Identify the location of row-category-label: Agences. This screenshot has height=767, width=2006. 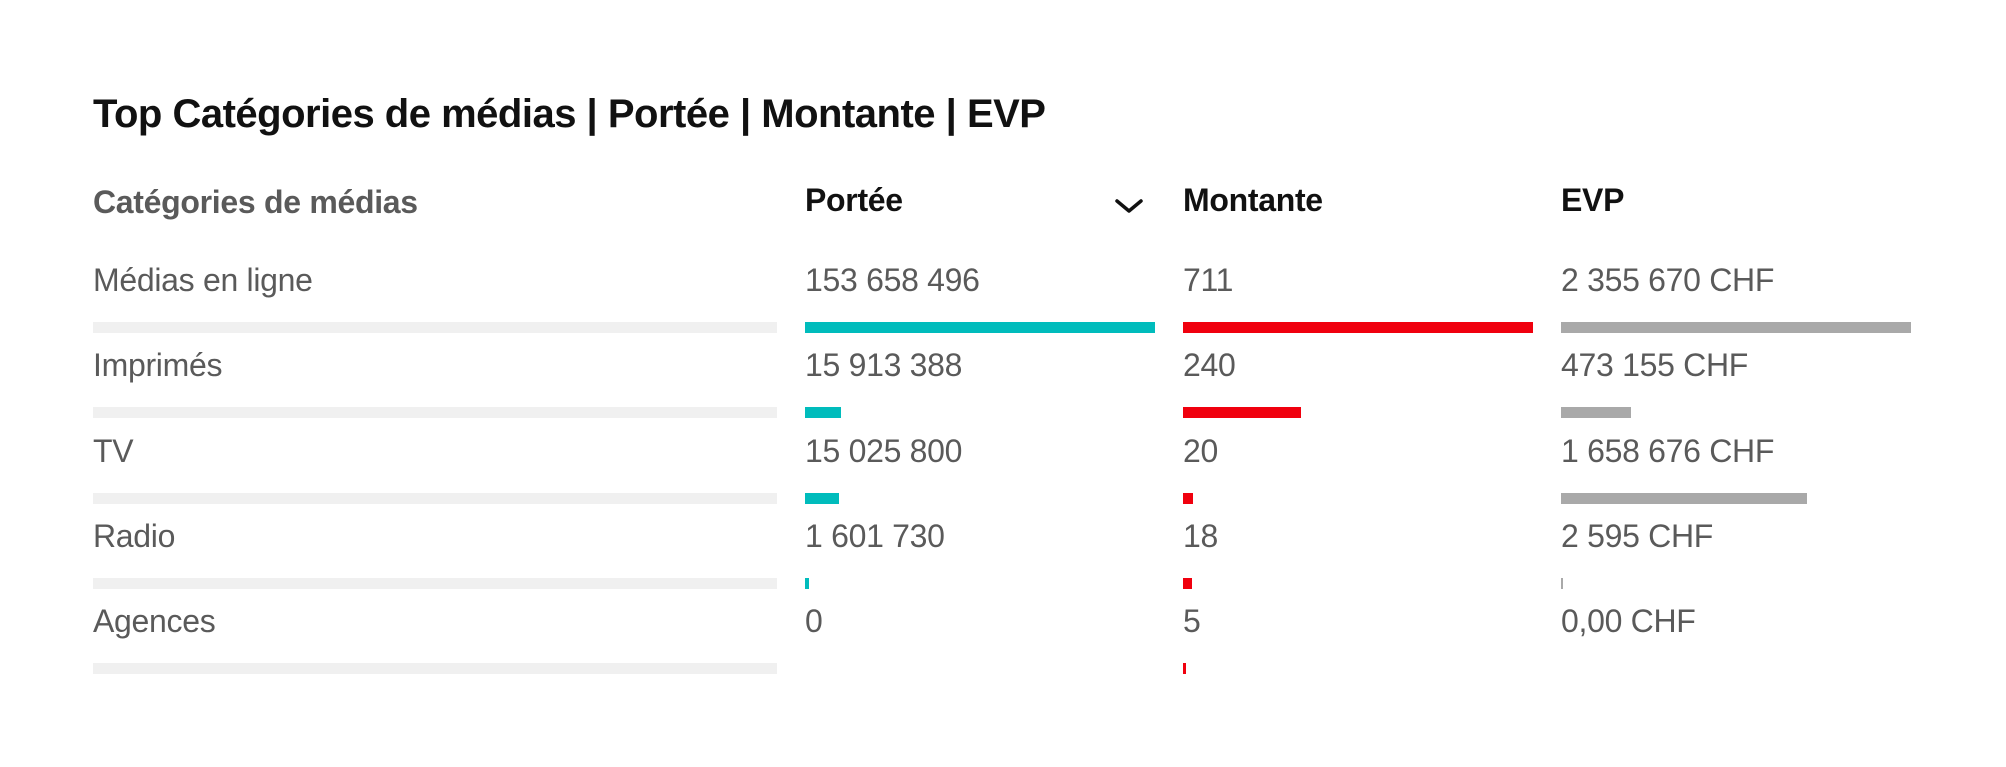
(154, 621).